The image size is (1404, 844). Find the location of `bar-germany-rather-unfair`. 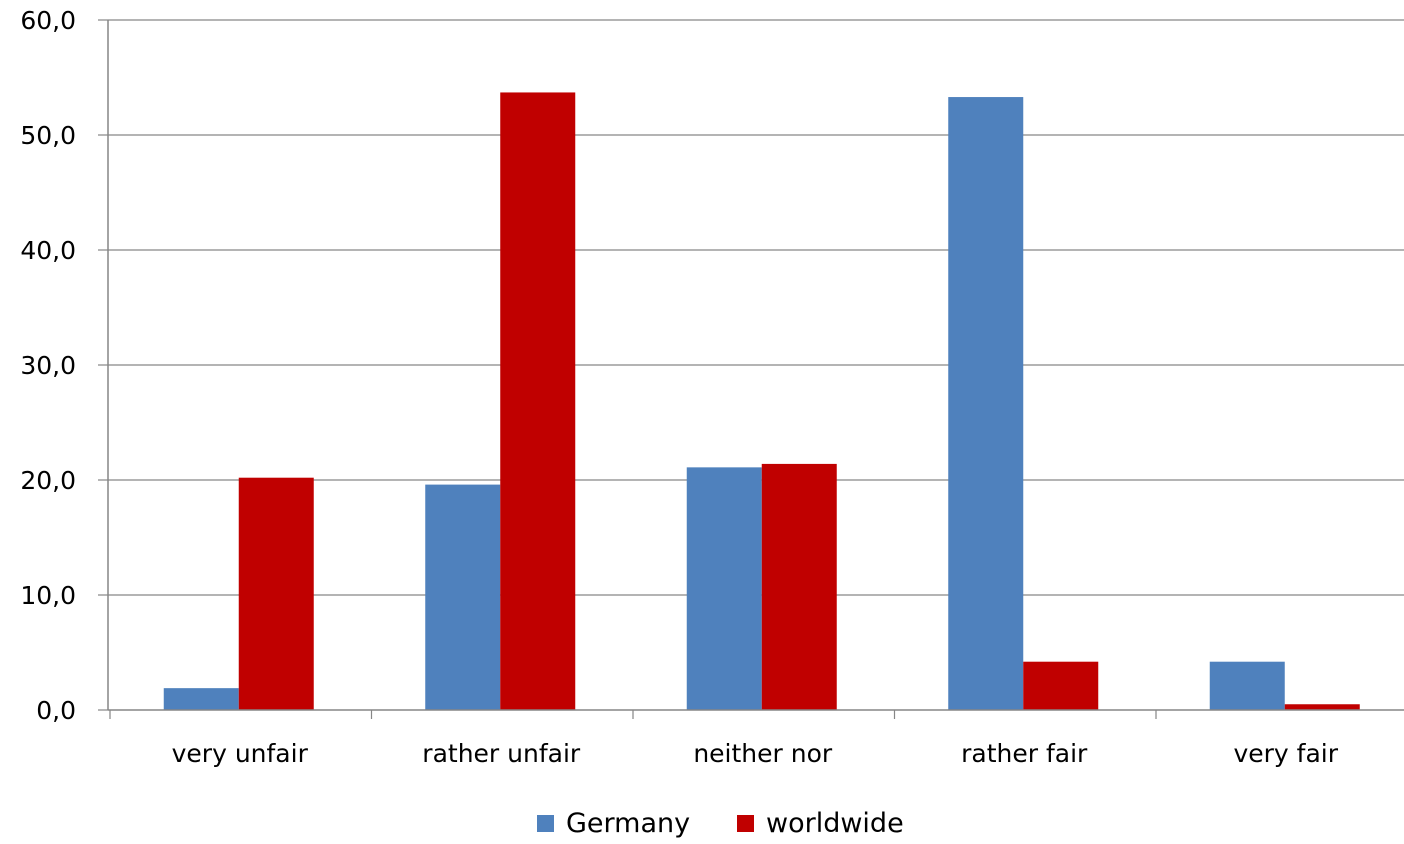

bar-germany-rather-unfair is located at coordinates (463, 597).